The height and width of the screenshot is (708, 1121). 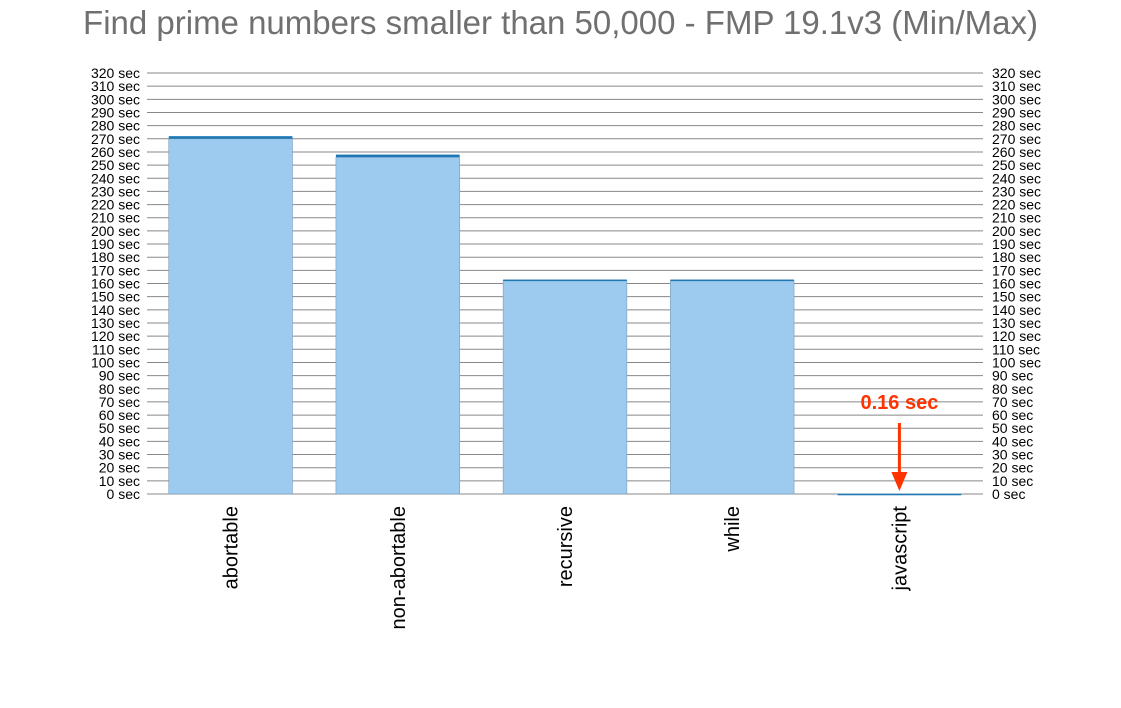 What do you see at coordinates (115, 257) in the screenshot?
I see `y-tick-label-left: 180 sec` at bounding box center [115, 257].